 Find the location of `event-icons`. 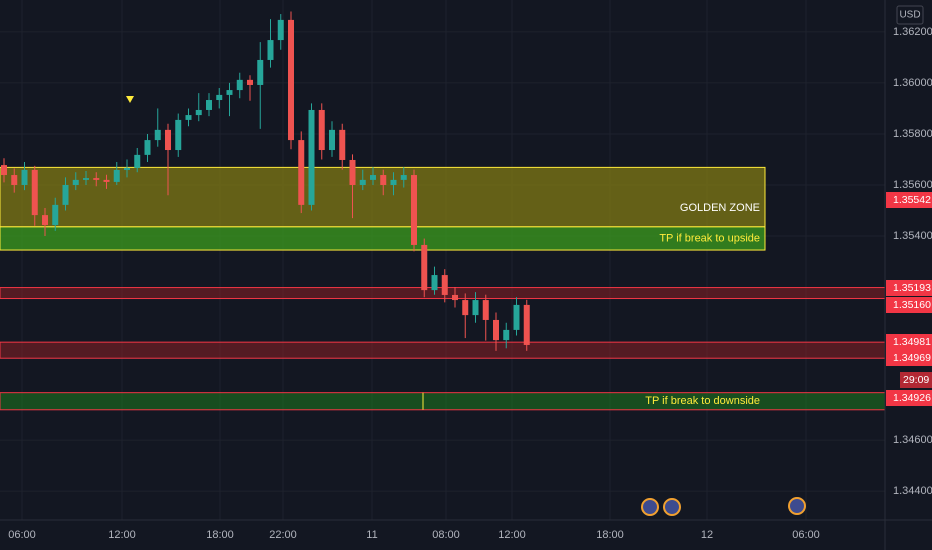

event-icons is located at coordinates (723, 506).